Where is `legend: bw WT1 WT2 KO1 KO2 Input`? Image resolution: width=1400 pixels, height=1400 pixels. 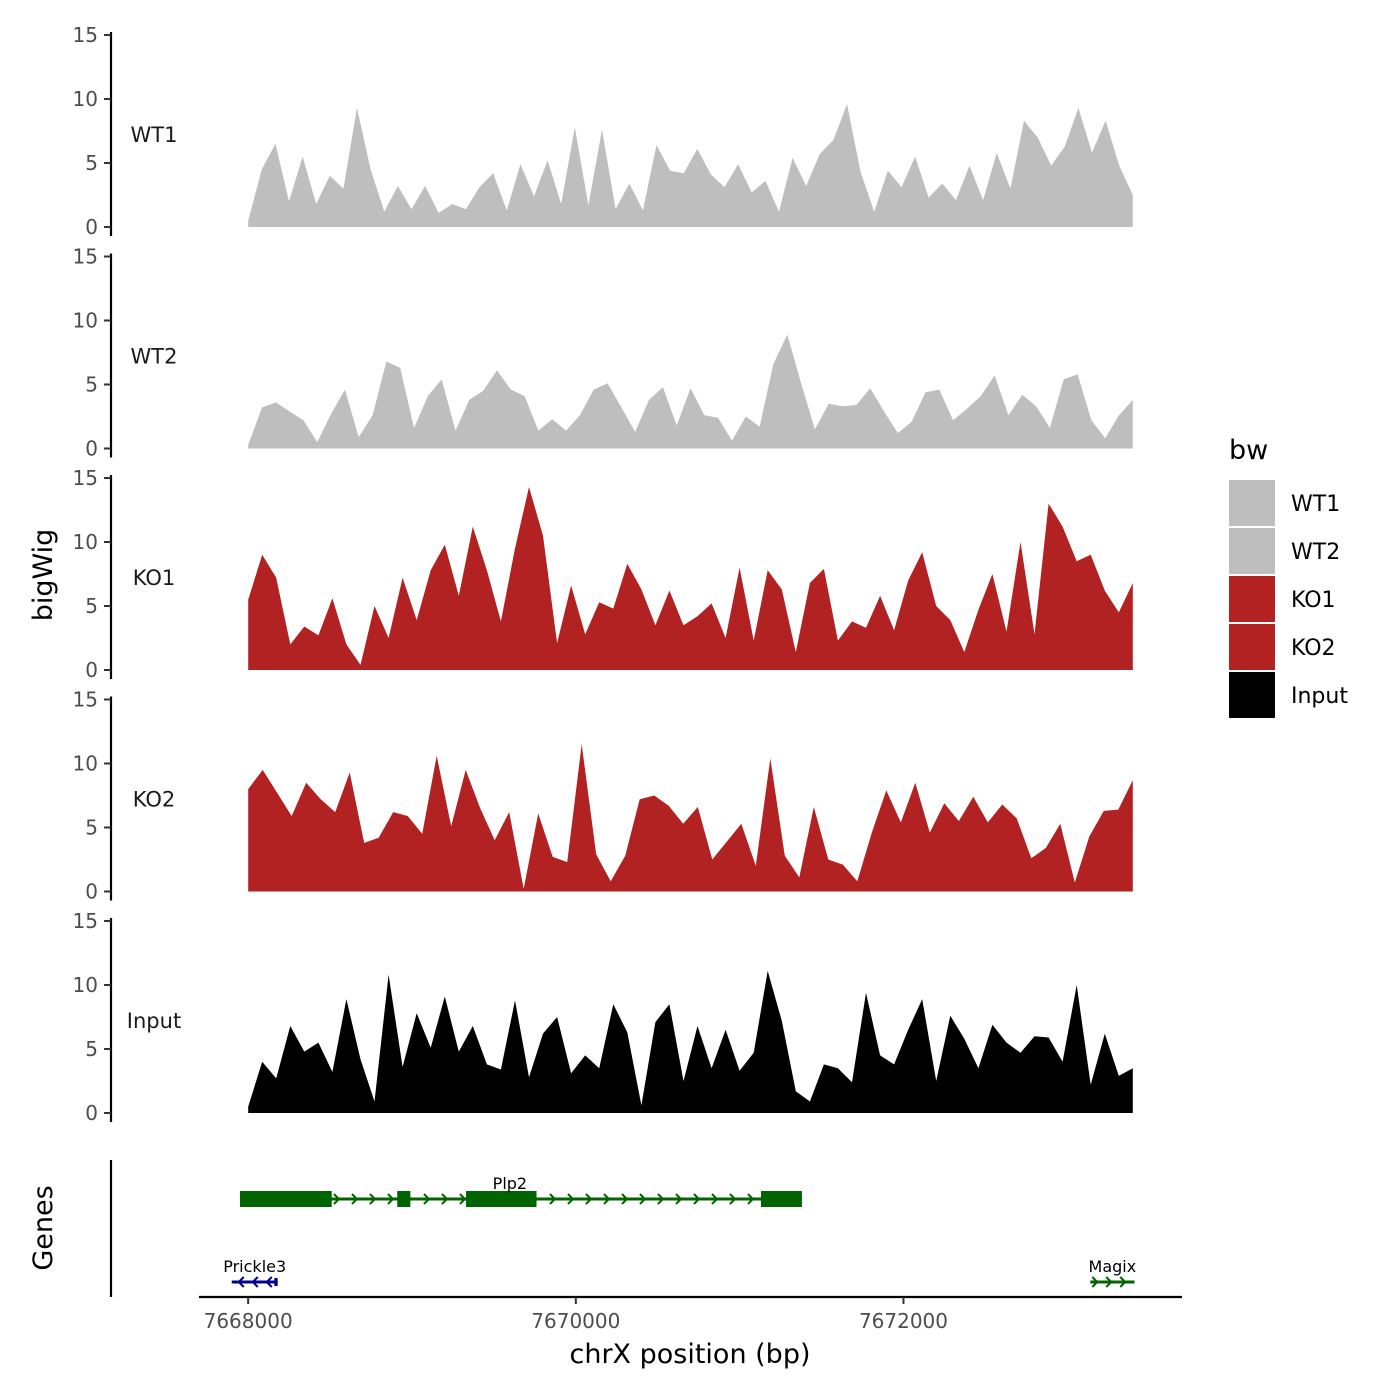
legend: bw WT1 WT2 KO1 KO2 Input is located at coordinates (1288, 576).